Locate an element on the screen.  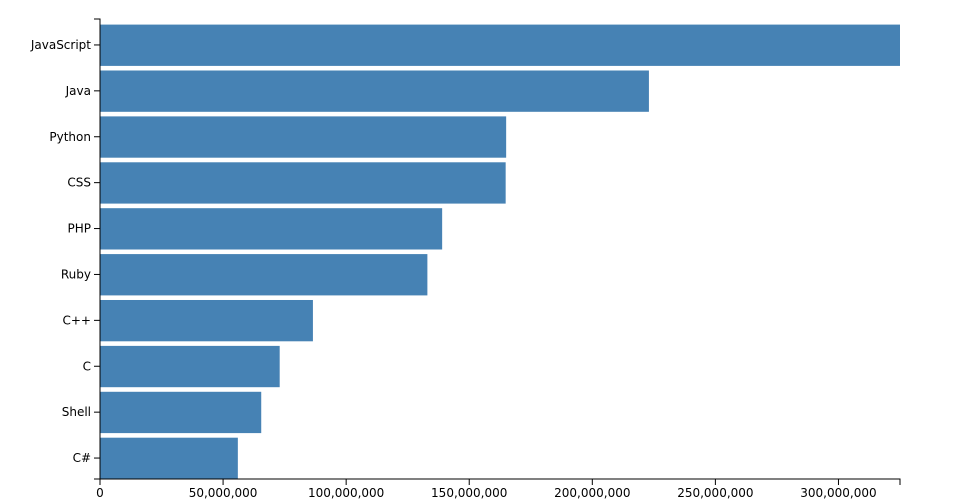
x-tick-label: 250,000,000 is located at coordinates (715, 493).